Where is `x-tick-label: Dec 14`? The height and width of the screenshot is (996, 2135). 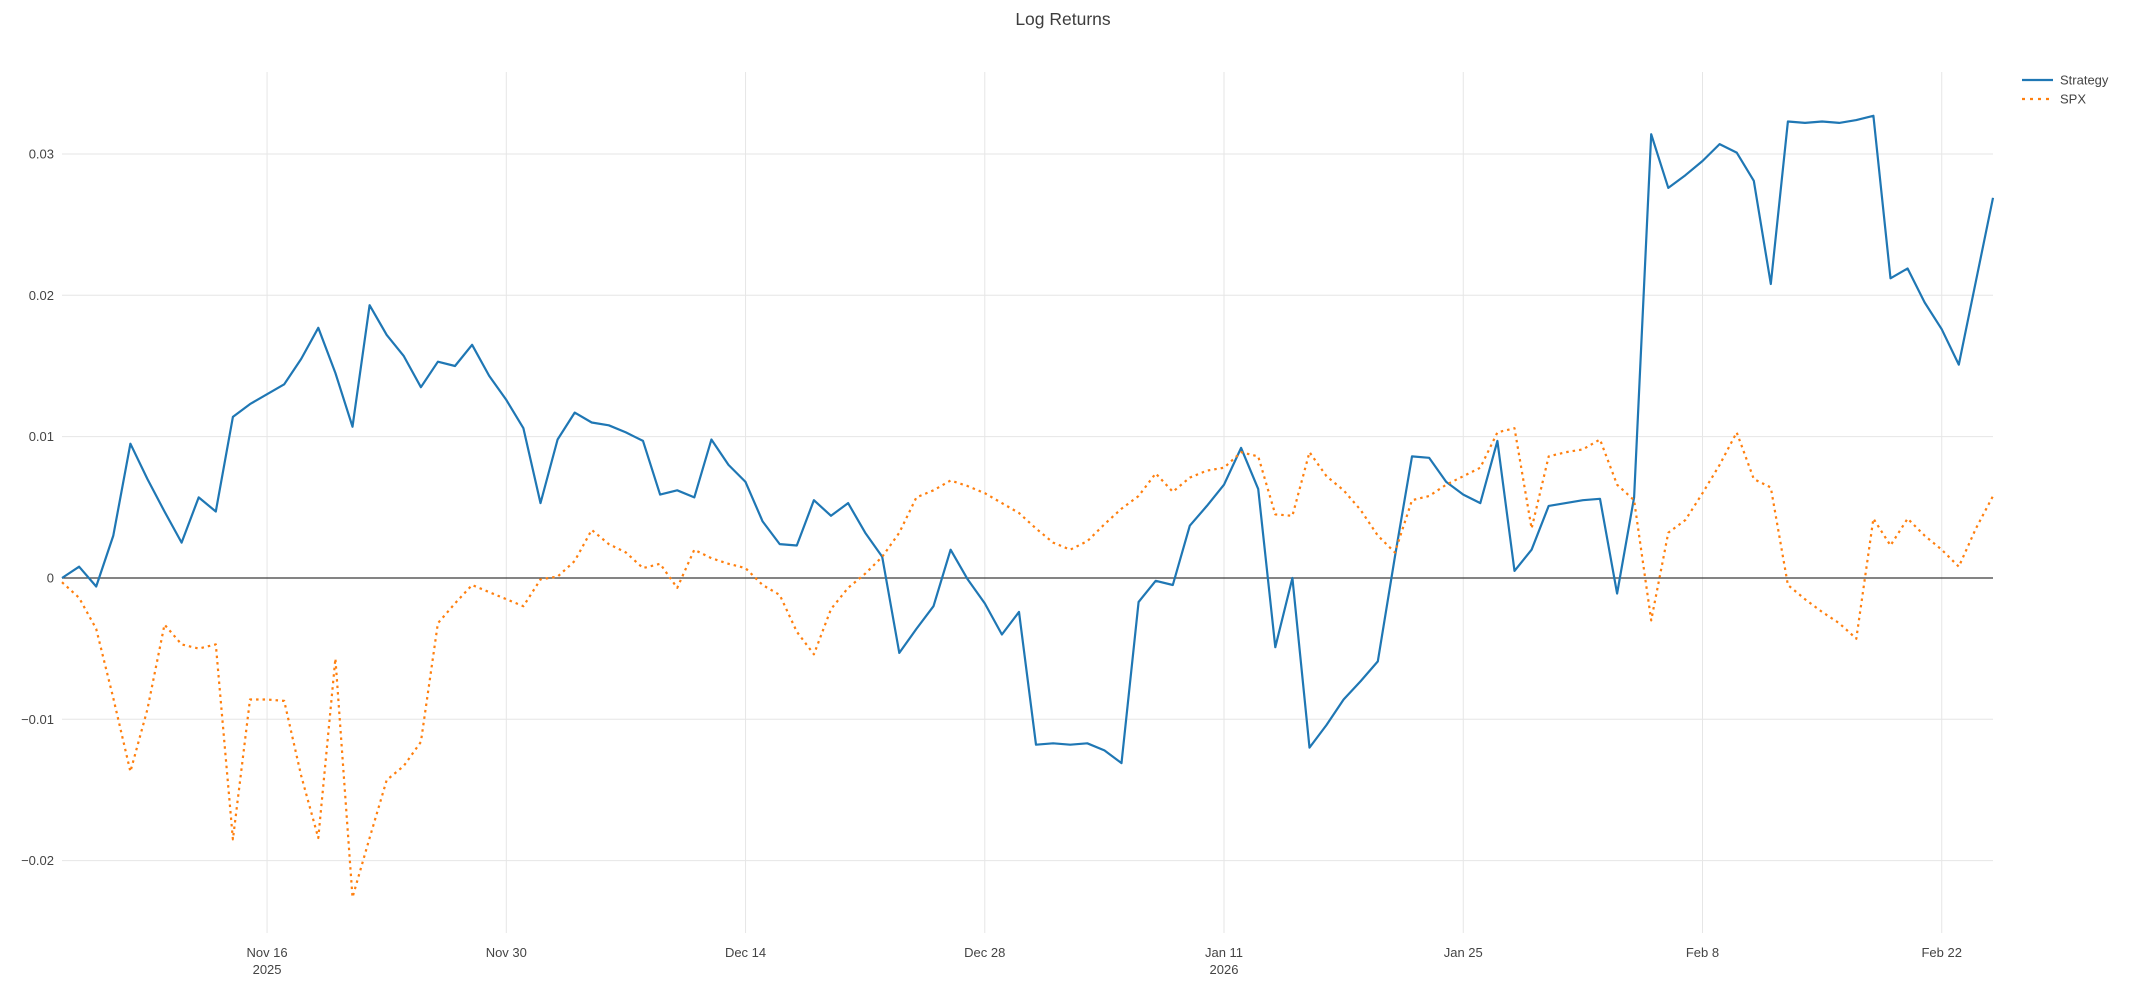 x-tick-label: Dec 14 is located at coordinates (745, 952).